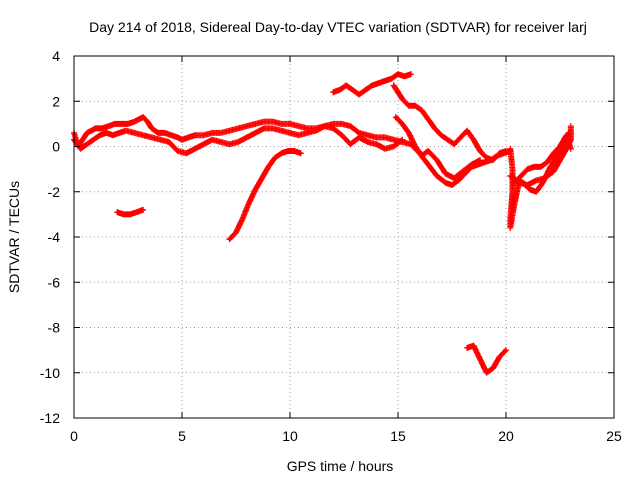 The width and height of the screenshot is (640, 480). Describe the element at coordinates (56, 147) in the screenshot. I see `y-tick-label: 0` at that location.